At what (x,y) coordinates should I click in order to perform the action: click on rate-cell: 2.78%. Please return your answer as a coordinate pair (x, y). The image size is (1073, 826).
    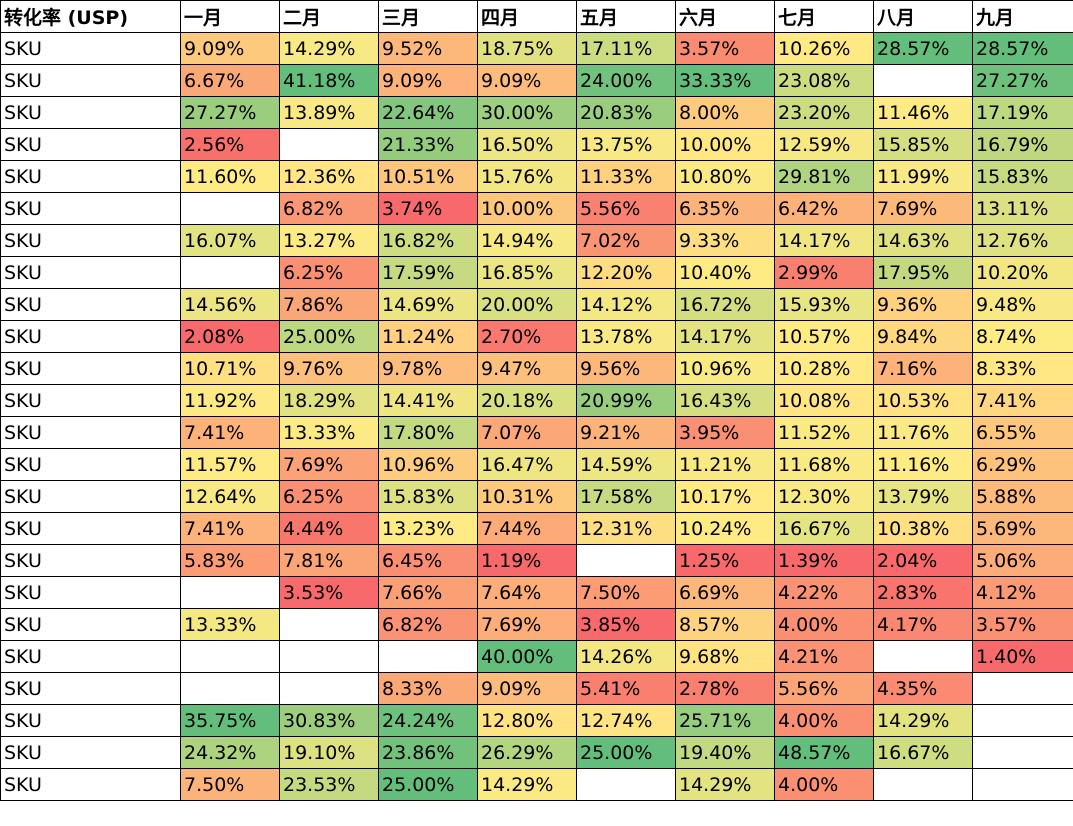
    Looking at the image, I should click on (725, 688).